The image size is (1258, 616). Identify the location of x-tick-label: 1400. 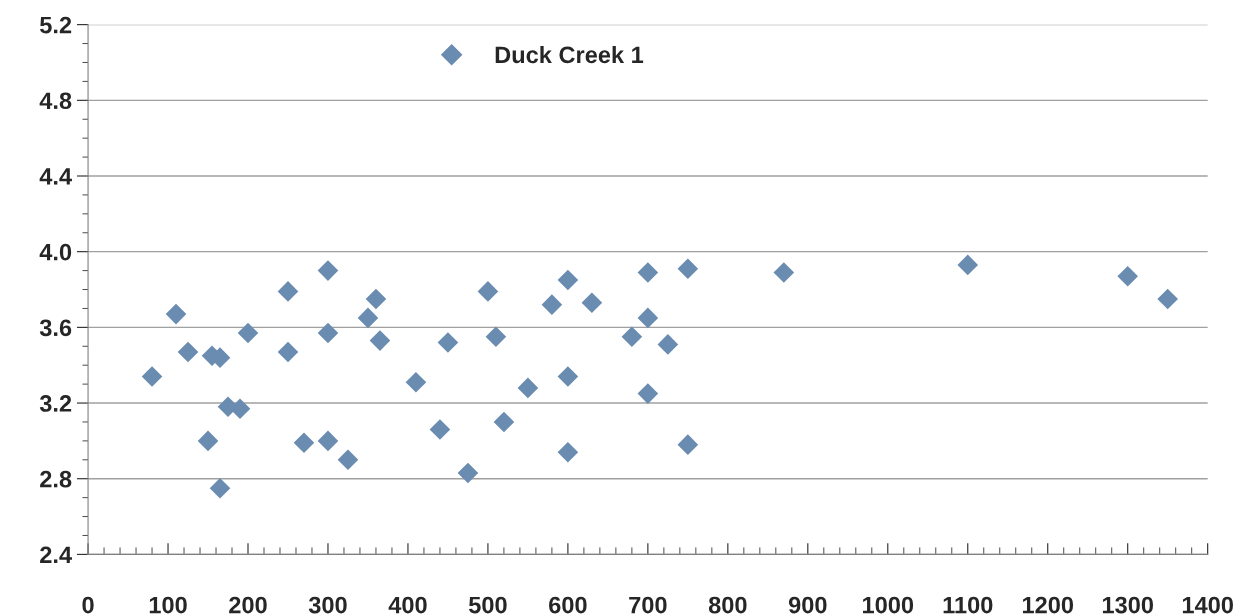
(1207, 605).